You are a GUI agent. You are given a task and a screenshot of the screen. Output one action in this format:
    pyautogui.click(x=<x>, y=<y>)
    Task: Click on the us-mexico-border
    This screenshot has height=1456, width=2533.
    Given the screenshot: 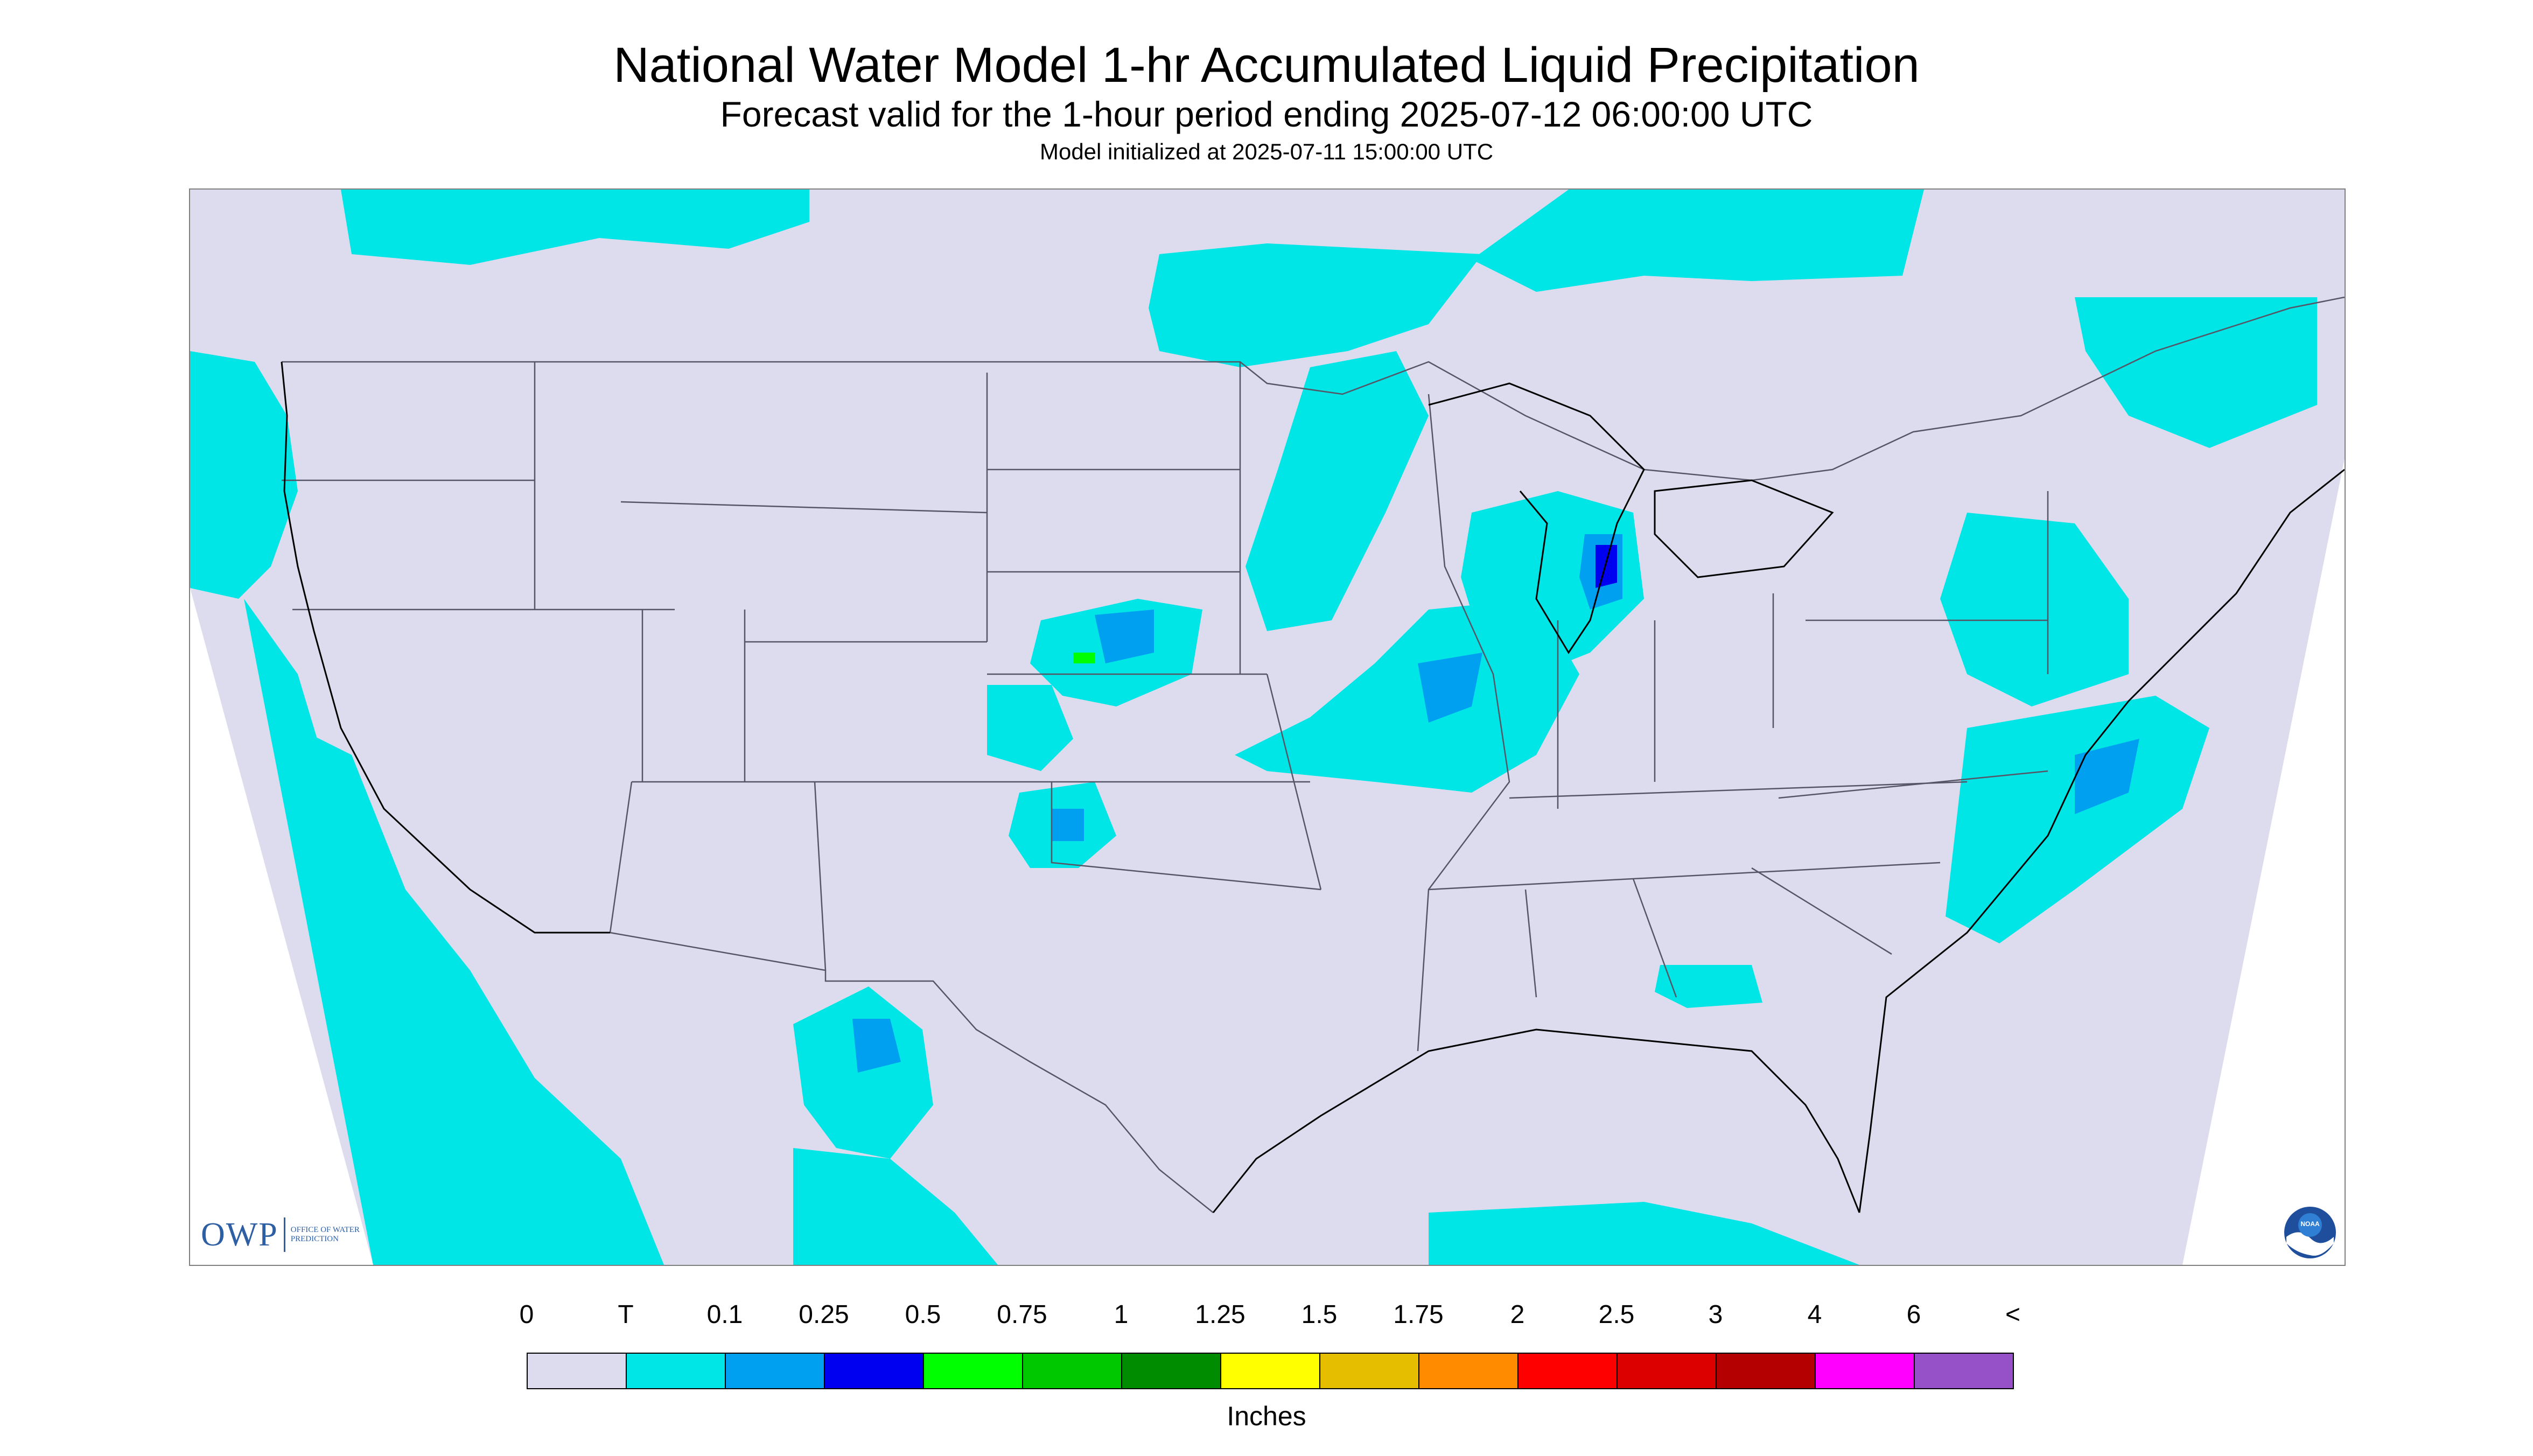 What is the action you would take?
    pyautogui.click(x=912, y=1072)
    